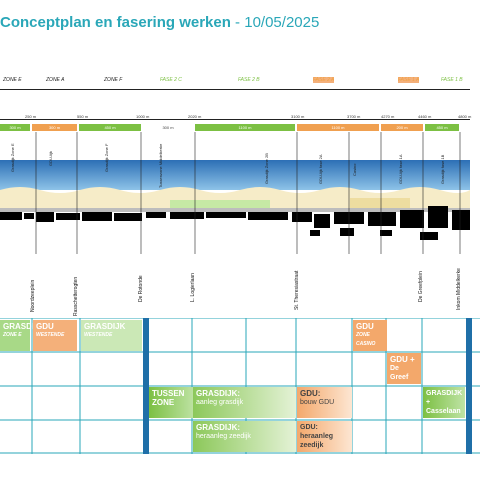 The width and height of the screenshot is (500, 500). Describe the element at coordinates (442, 169) in the screenshot. I see `annotation-text: Grasdijk fase 1B` at that location.